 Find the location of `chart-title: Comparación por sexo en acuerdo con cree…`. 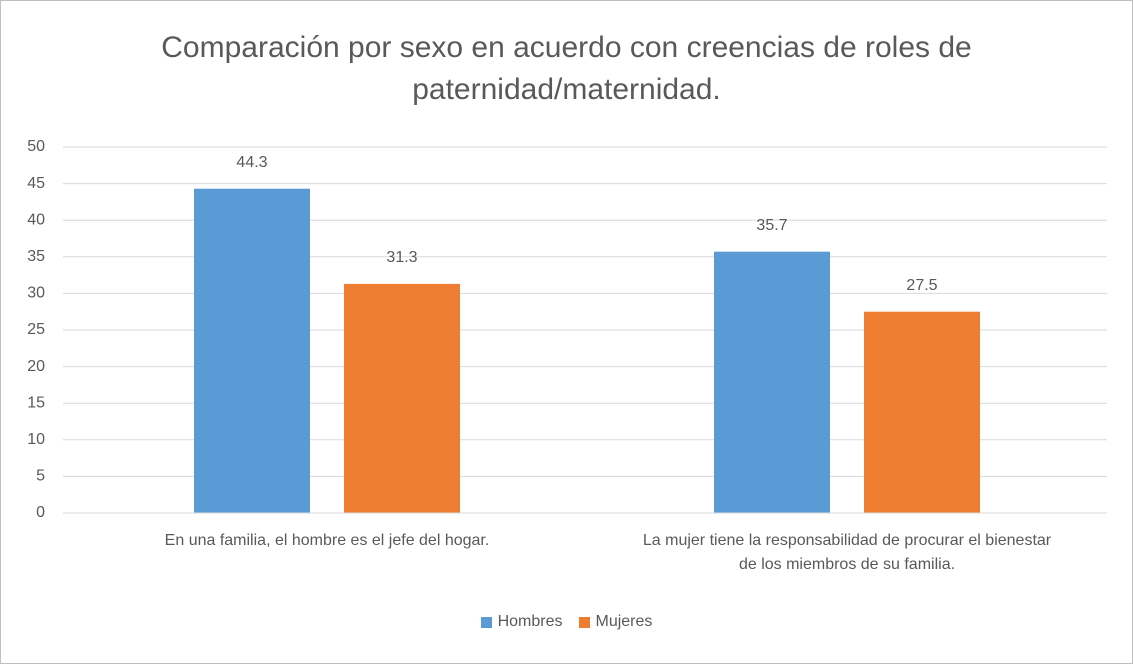

chart-title: Comparación por sexo en acuerdo con cree… is located at coordinates (566, 68).